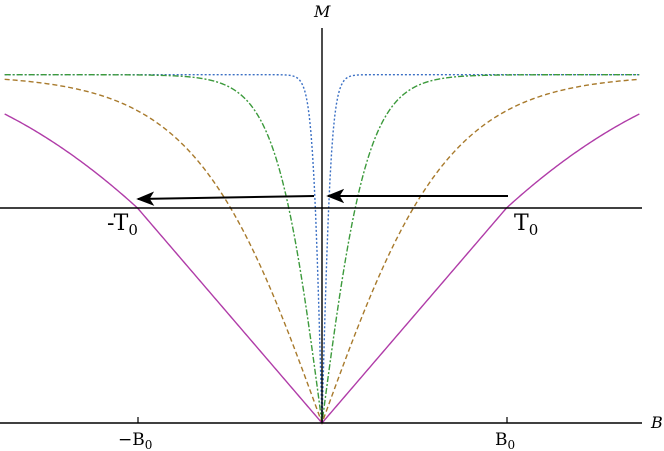 The image size is (664, 451). What do you see at coordinates (505, 440) in the screenshot?
I see `tick-label-plus-b0: B0` at bounding box center [505, 440].